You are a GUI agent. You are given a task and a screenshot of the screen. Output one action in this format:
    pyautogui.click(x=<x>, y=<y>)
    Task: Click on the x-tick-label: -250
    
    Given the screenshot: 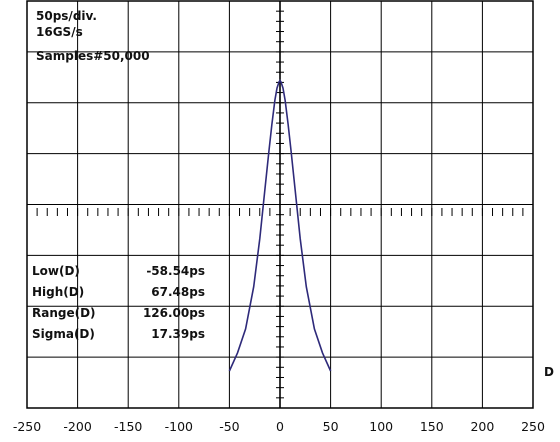 What is the action you would take?
    pyautogui.click(x=27, y=426)
    